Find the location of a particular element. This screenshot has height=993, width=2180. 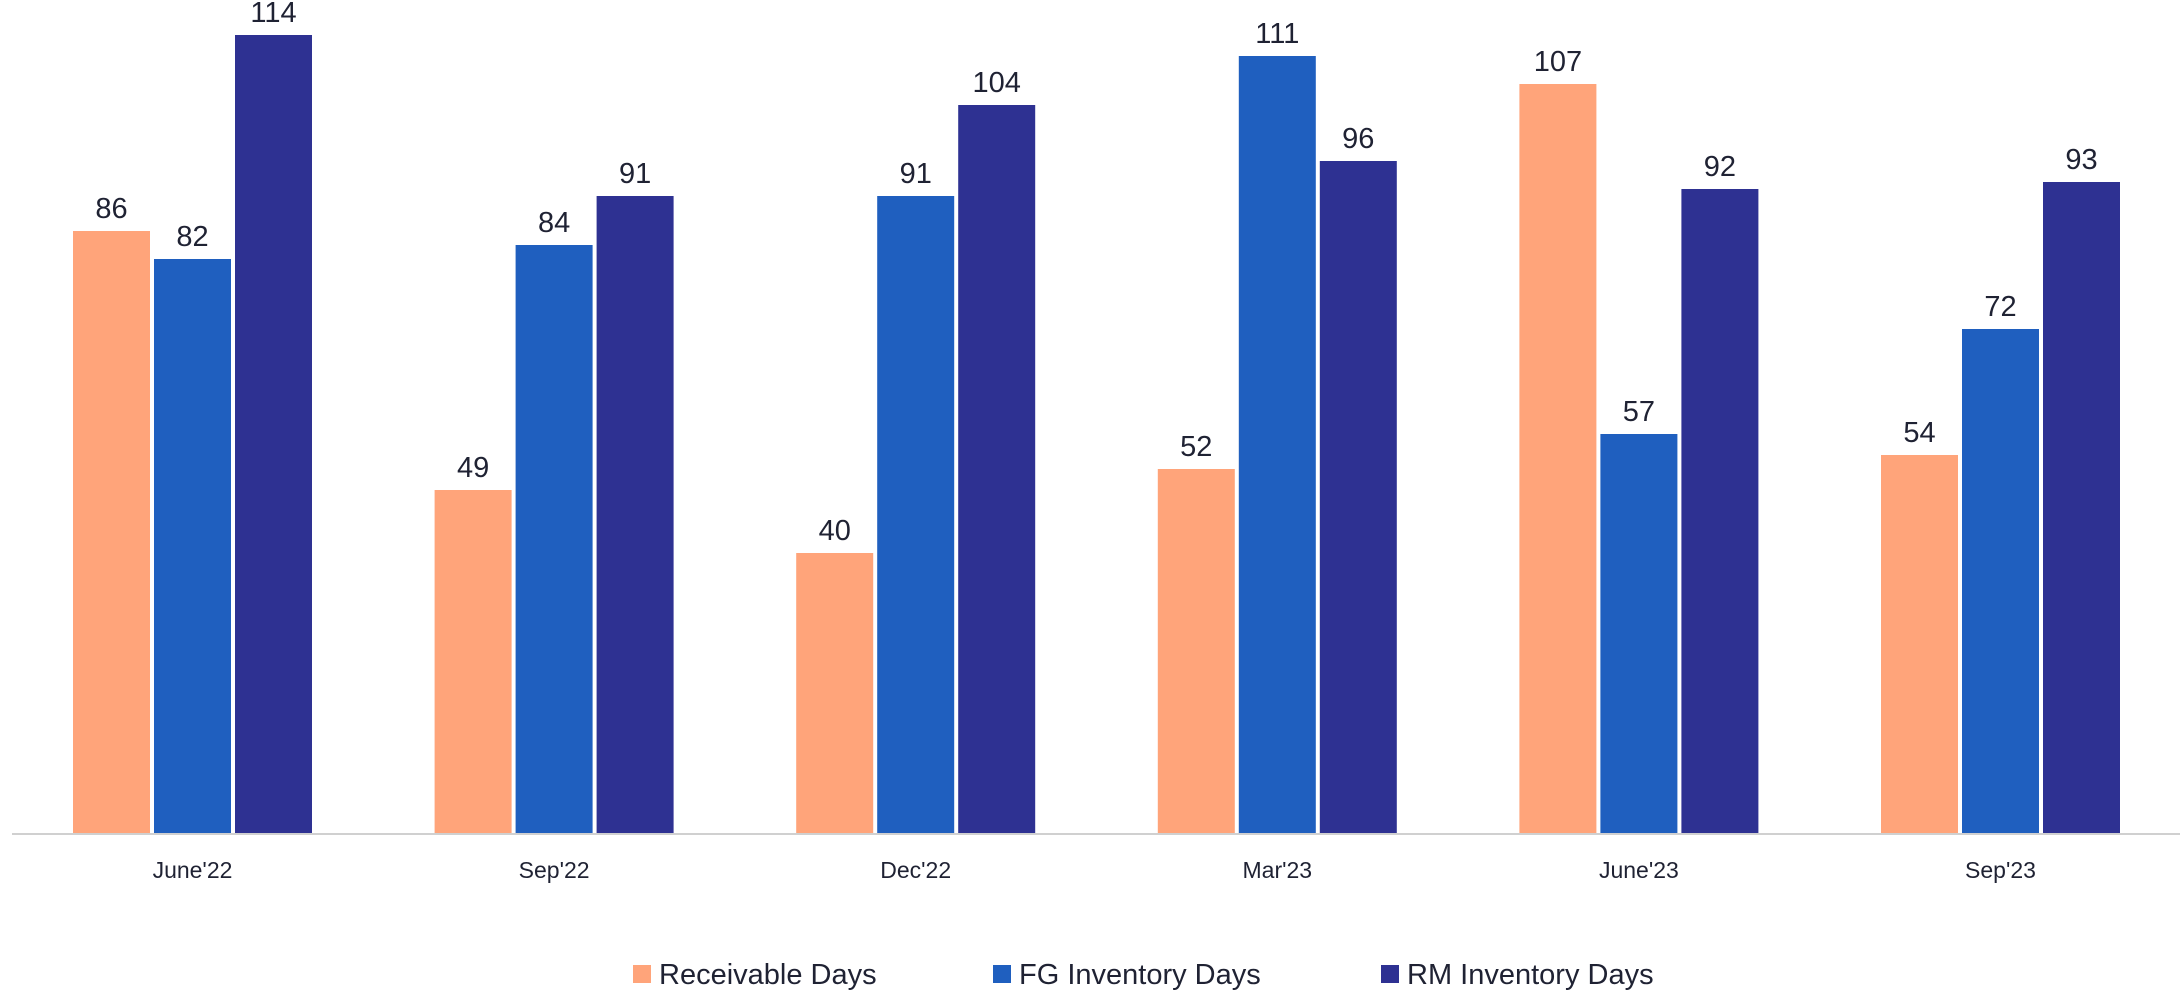

data-label-fg-inventory-days-june-23: 57 is located at coordinates (1639, 412).